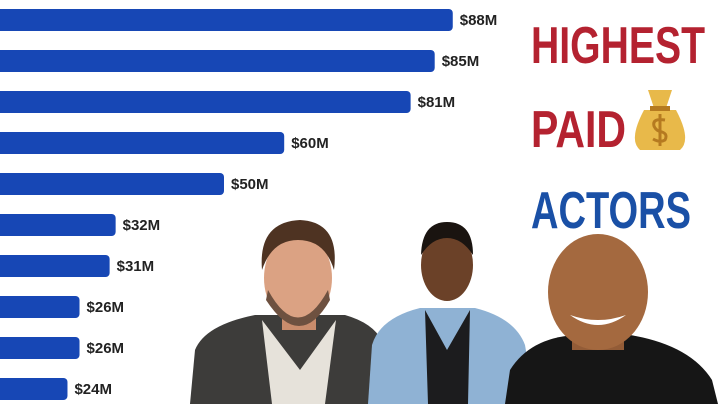 The width and height of the screenshot is (720, 404). I want to click on value-label: $32M, so click(142, 225).